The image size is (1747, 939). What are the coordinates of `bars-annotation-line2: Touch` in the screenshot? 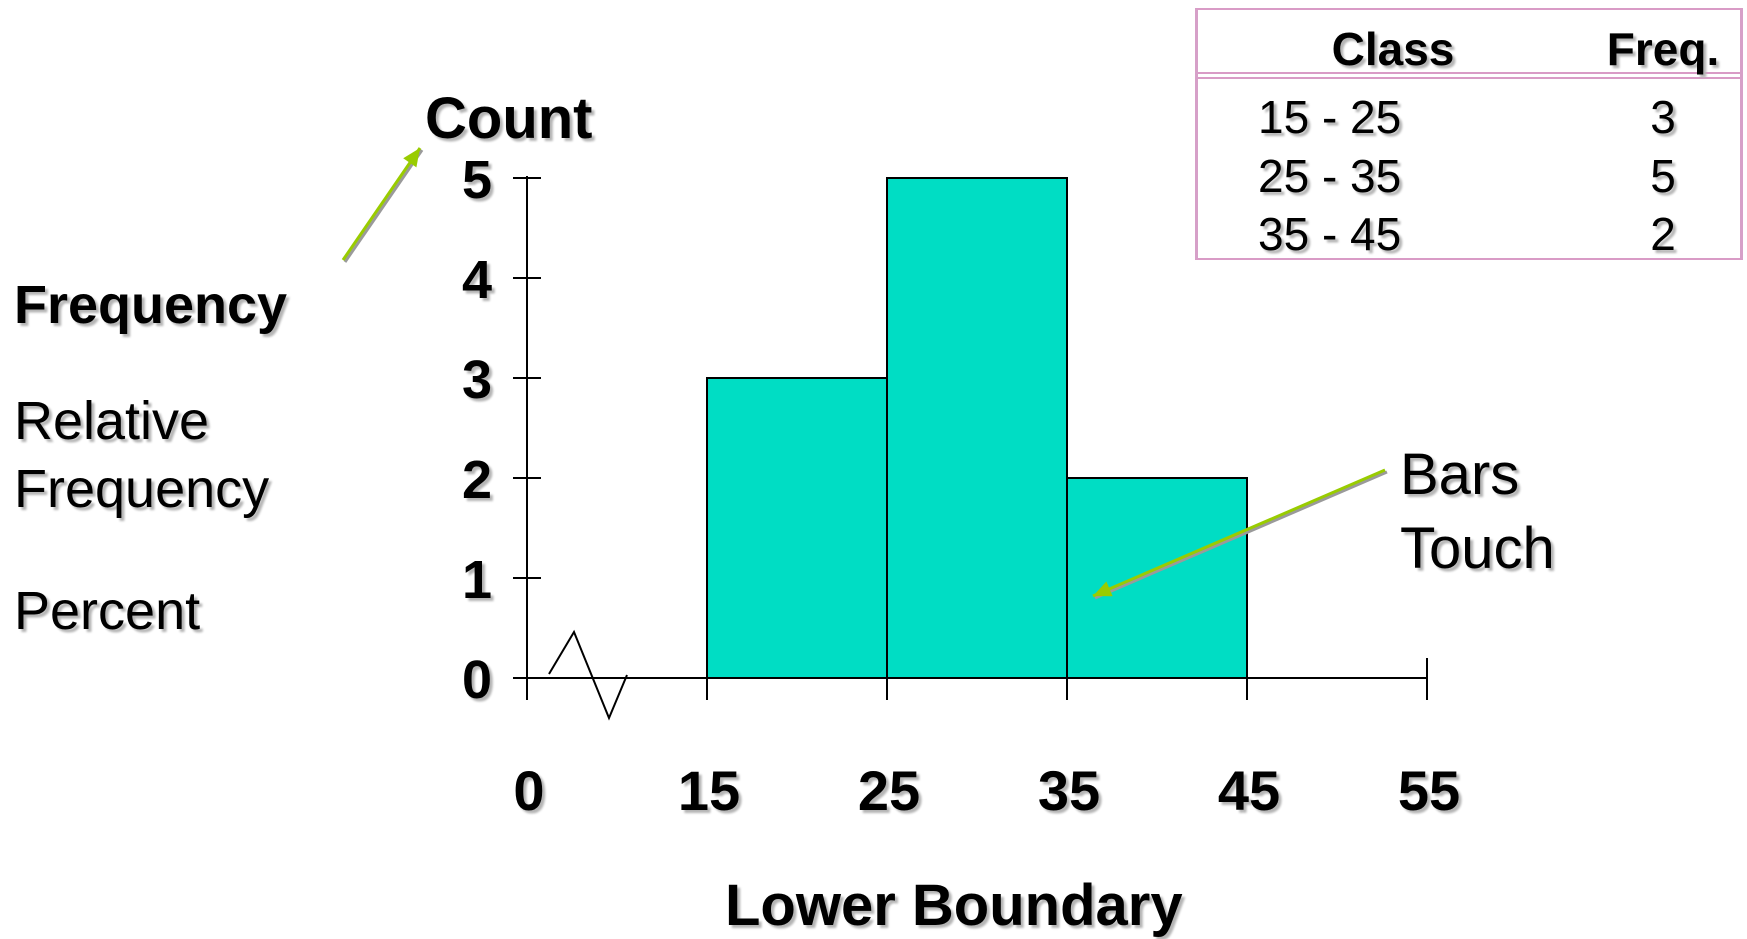 It's located at (1477, 549).